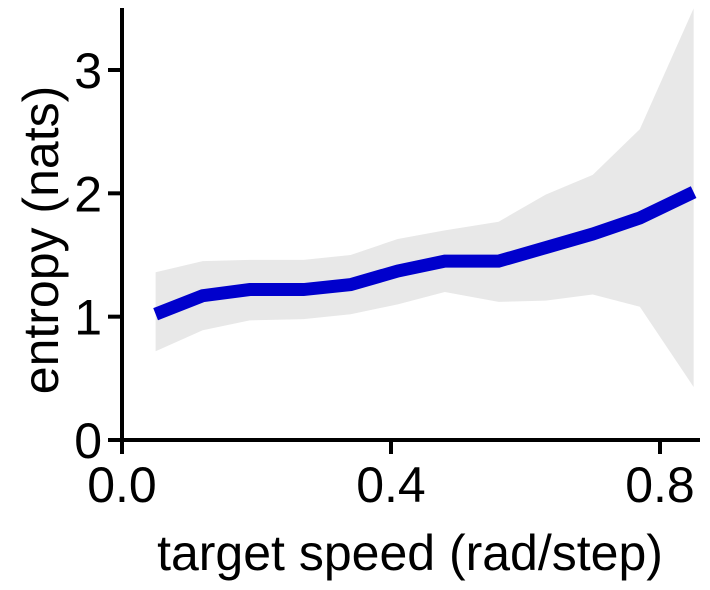 Image resolution: width=710 pixels, height=590 pixels. I want to click on y-tick-label: 2, so click(88, 194).